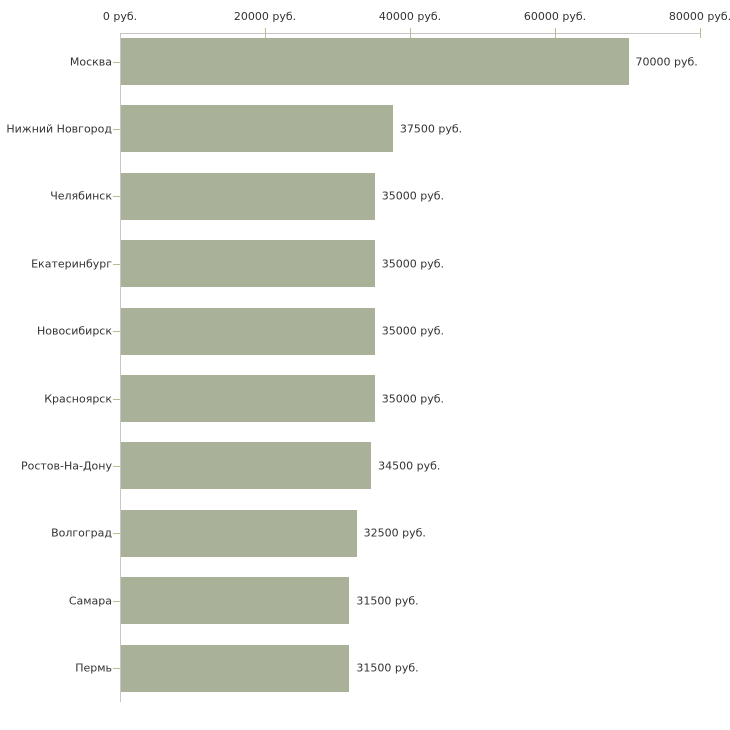 This screenshot has height=730, width=730. I want to click on value-label: 34500 руб., so click(409, 466).